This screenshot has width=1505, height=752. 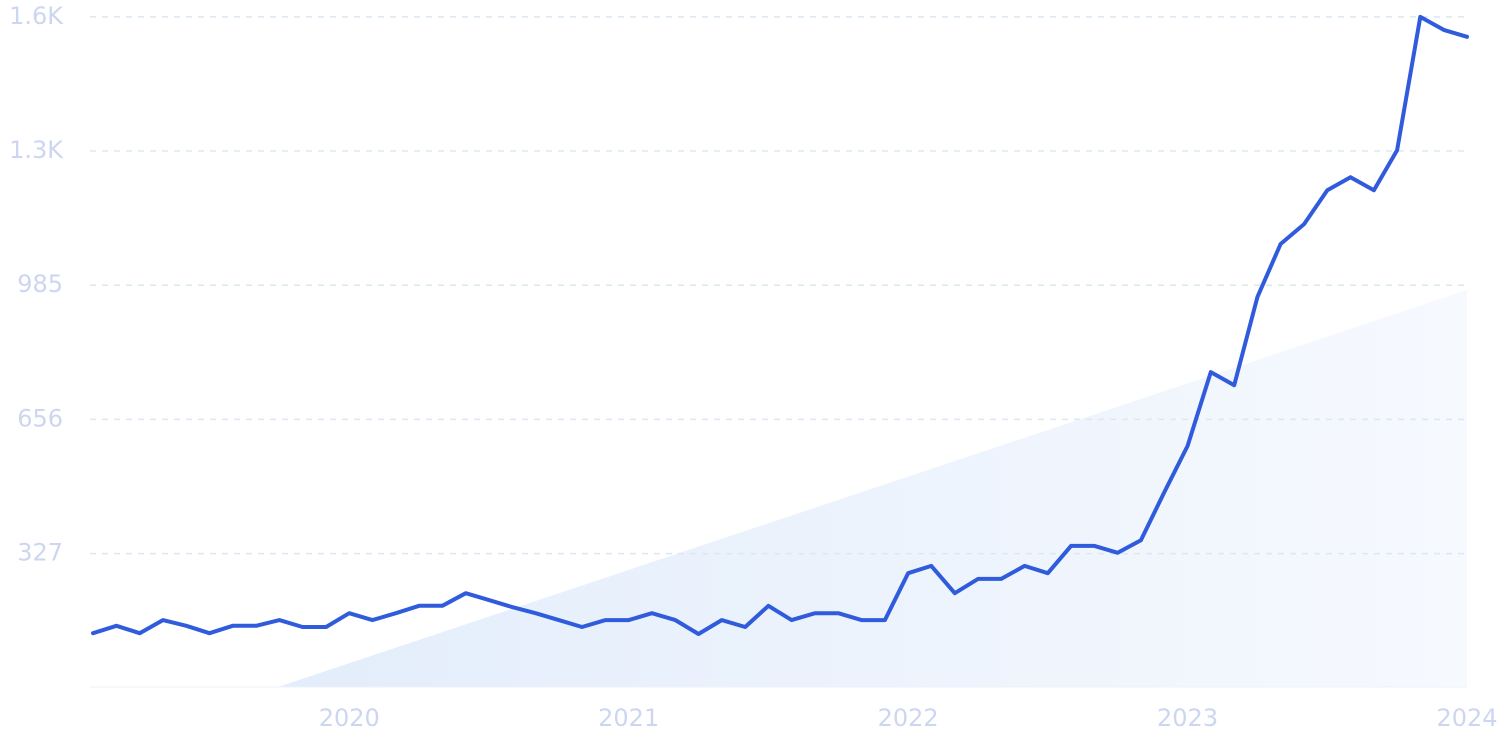 What do you see at coordinates (628, 718) in the screenshot?
I see `x-tick-label: 2021` at bounding box center [628, 718].